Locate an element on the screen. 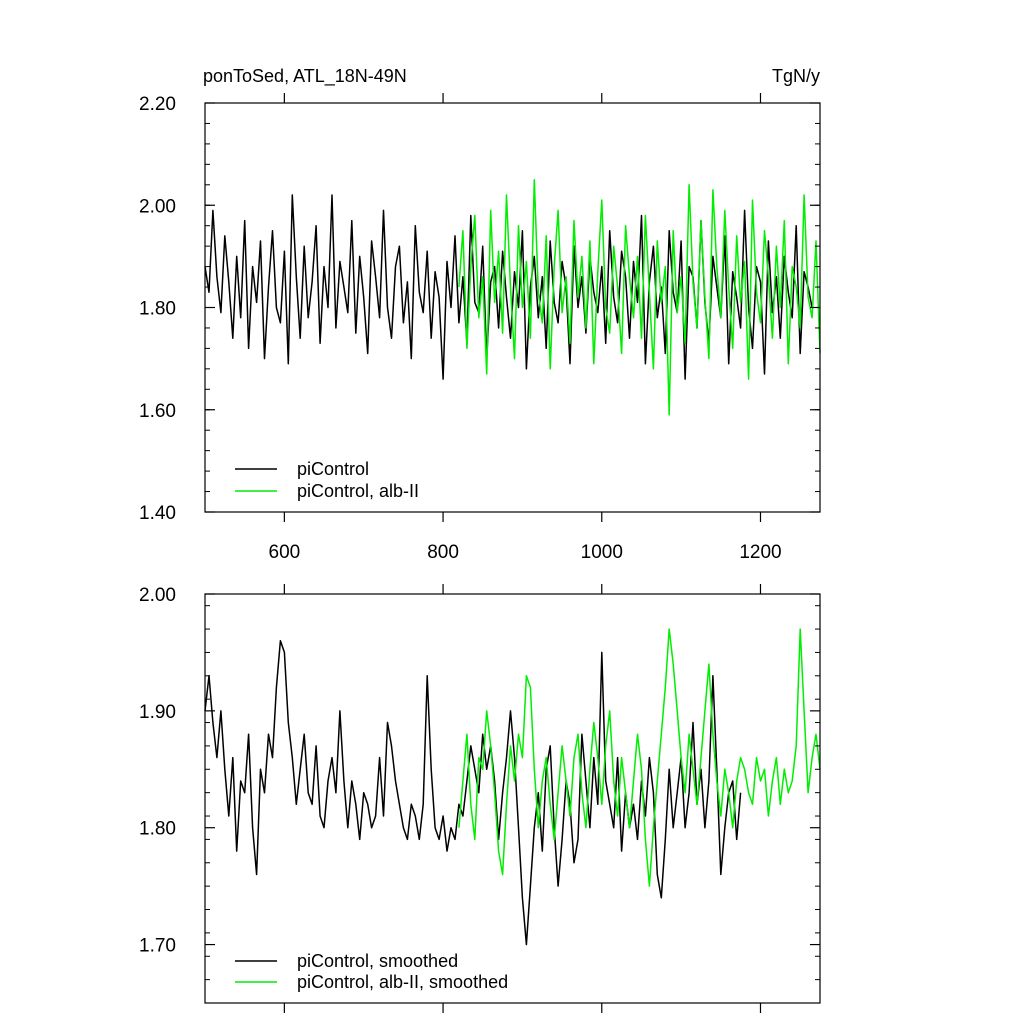 The width and height of the screenshot is (1024, 1024). legend-label-picontrol-smoothed: piControl, smoothed is located at coordinates (377, 961).